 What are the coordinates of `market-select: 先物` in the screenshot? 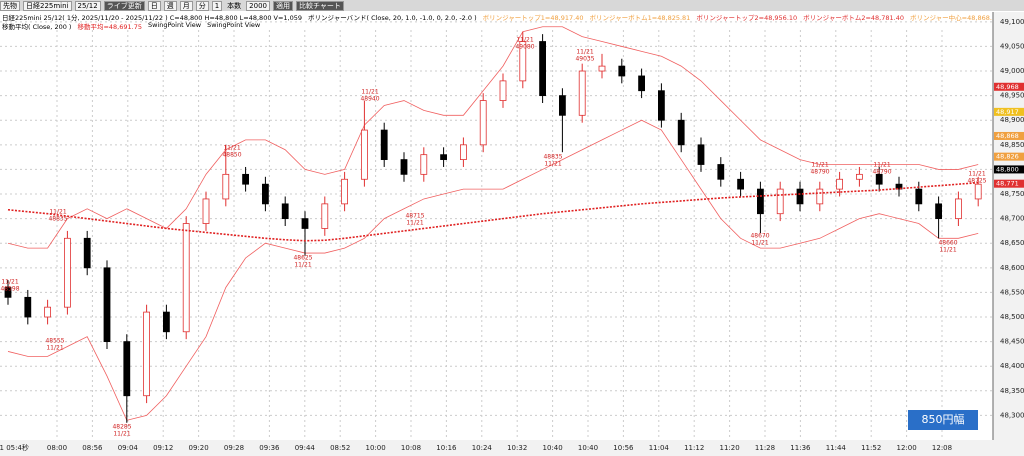 It's located at (10, 5).